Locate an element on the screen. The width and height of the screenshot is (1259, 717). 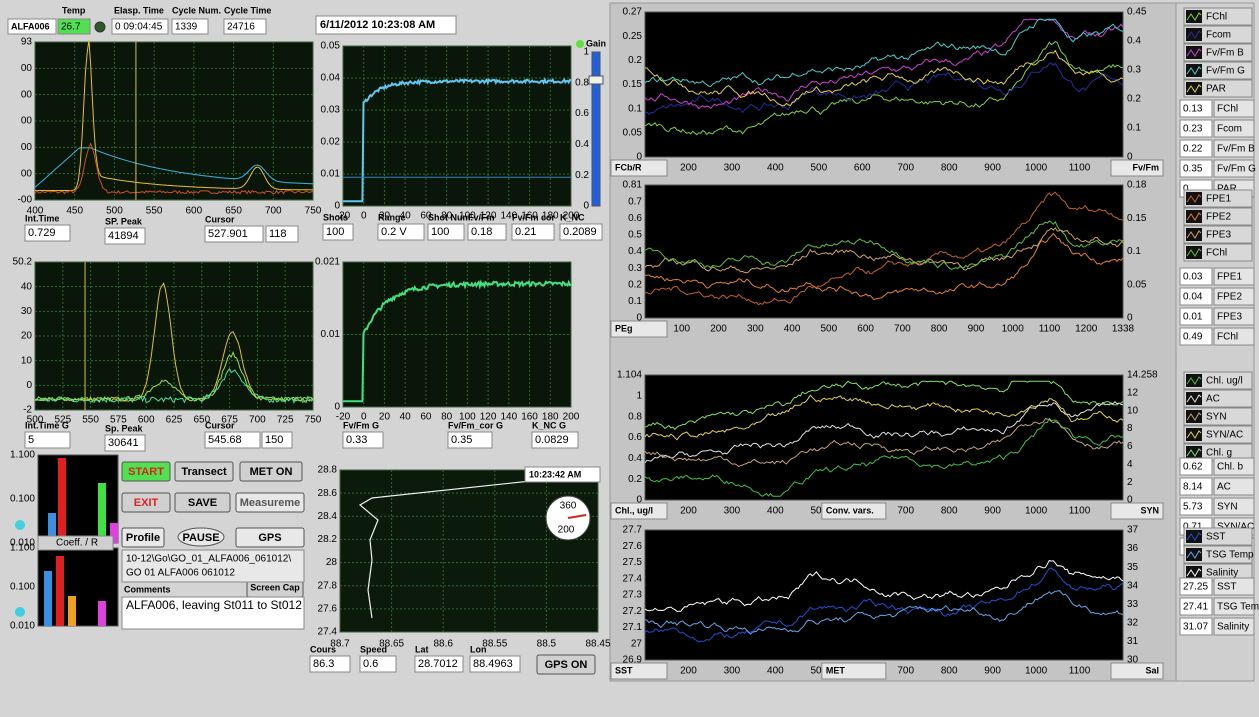
button-label: PAUSE is located at coordinates (200, 538).